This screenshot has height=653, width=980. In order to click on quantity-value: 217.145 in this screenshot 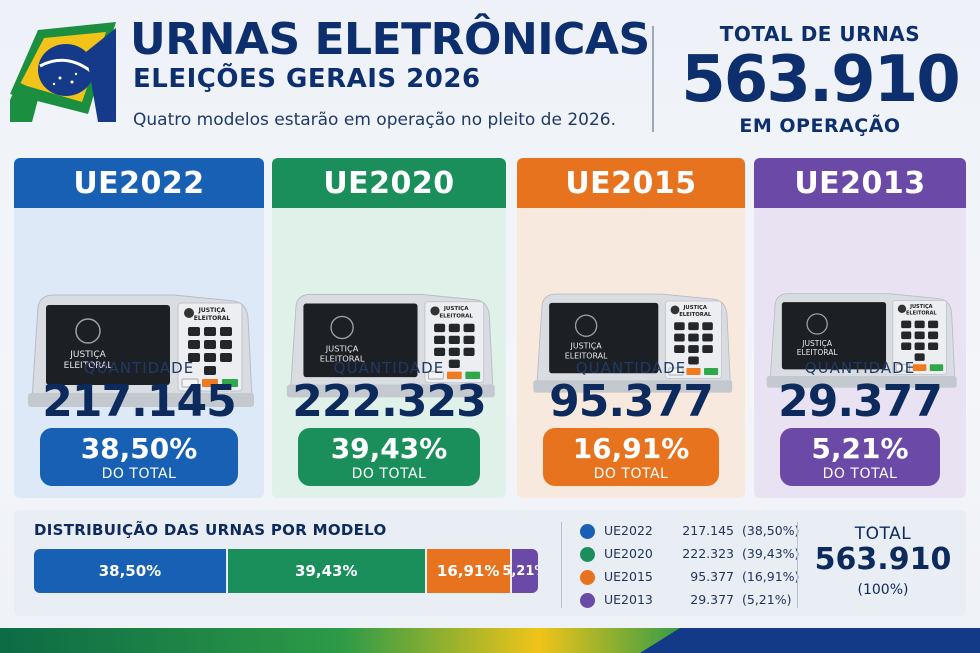, I will do `click(139, 401)`.